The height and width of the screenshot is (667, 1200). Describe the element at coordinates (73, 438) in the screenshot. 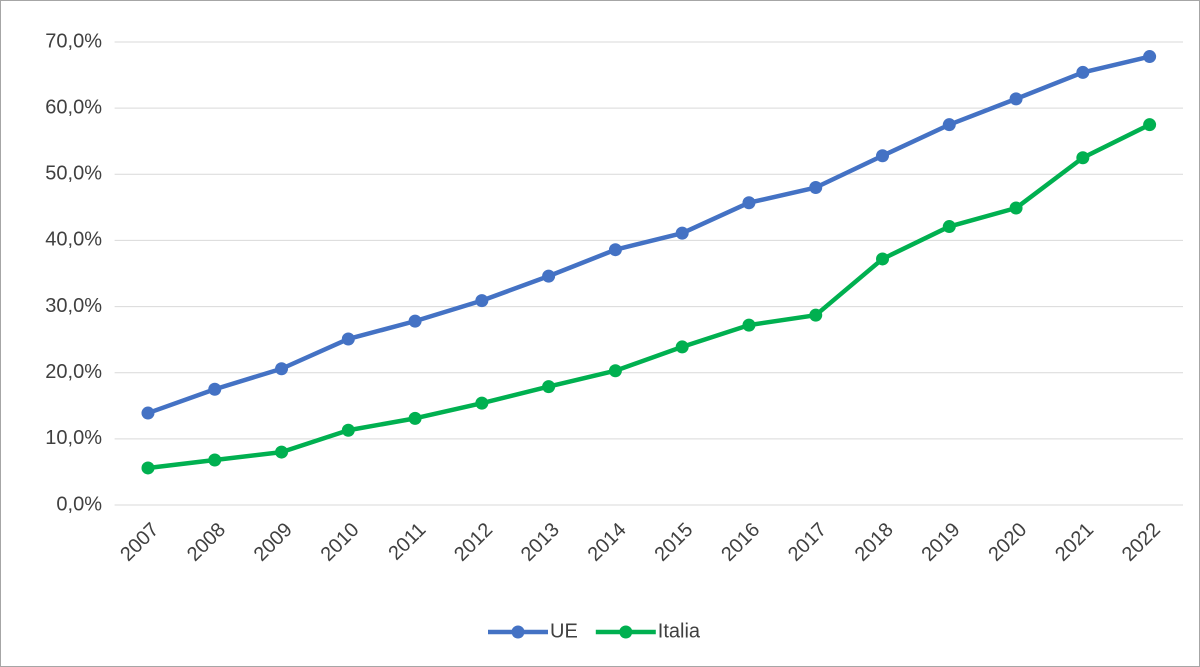

I see `y-tick-label: 10,0%` at that location.